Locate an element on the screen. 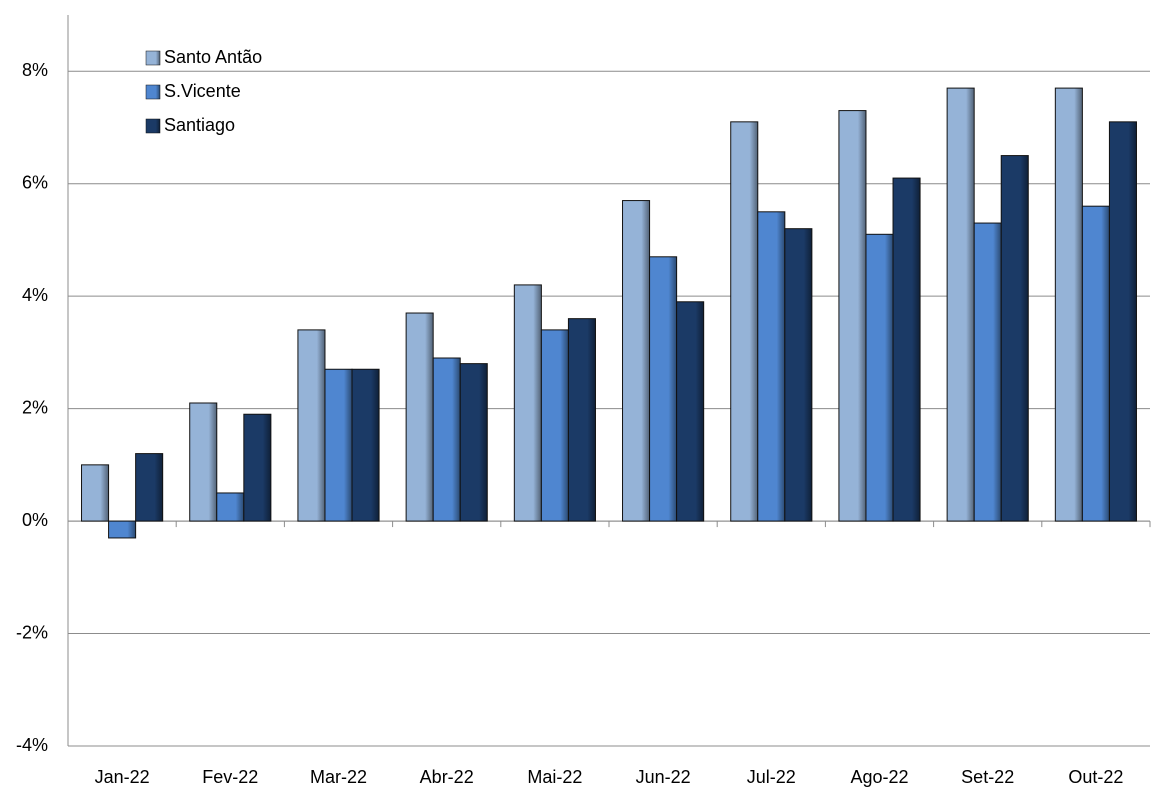  x-tick-label: Jun-22 is located at coordinates (663, 777).